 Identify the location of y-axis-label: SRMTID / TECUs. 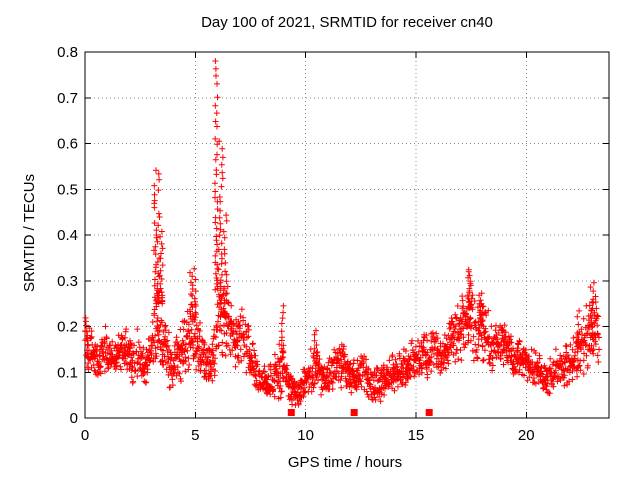
(29, 233).